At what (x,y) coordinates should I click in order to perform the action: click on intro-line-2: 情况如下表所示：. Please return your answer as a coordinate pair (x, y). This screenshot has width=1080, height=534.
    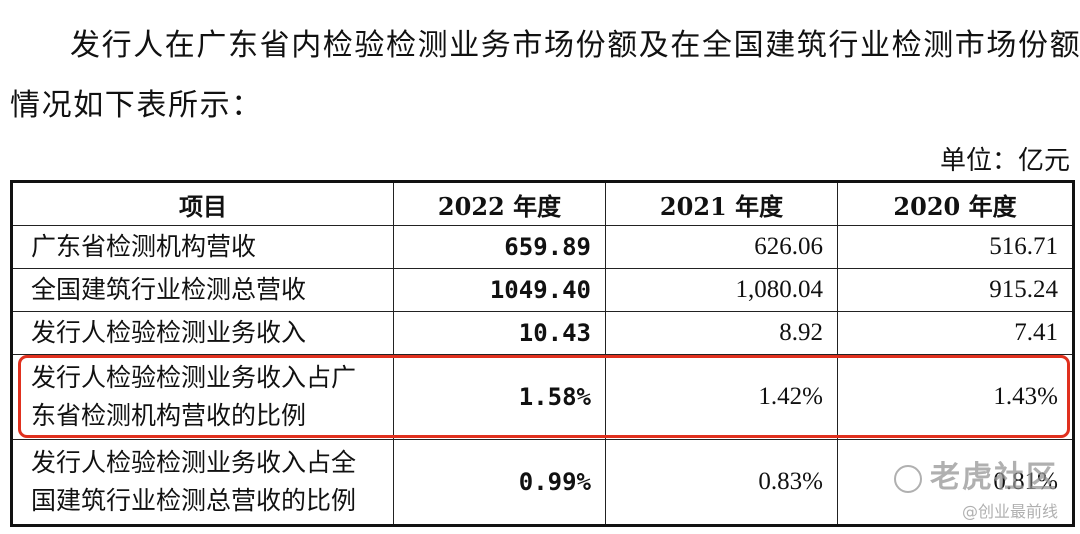
    Looking at the image, I should click on (136, 105).